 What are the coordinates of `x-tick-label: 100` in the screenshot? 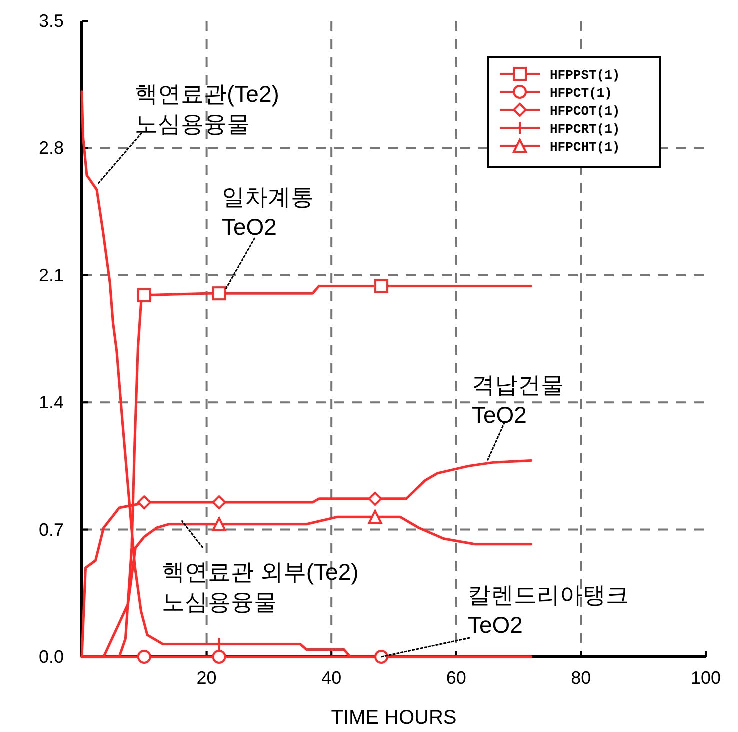 It's located at (706, 678).